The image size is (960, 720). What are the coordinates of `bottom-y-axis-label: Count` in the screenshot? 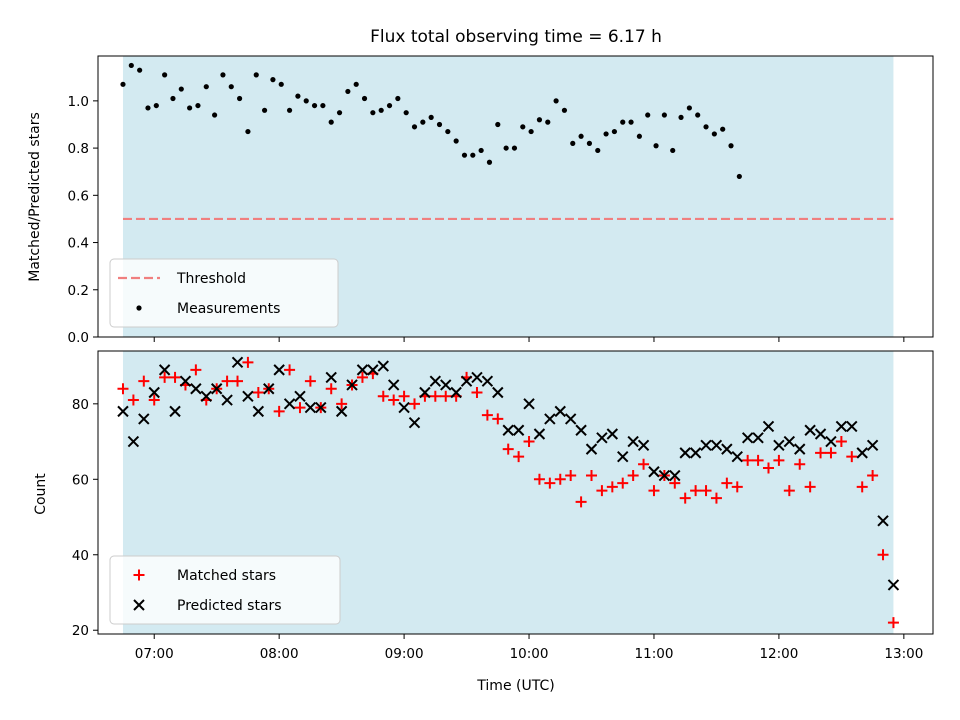 It's located at (41, 494).